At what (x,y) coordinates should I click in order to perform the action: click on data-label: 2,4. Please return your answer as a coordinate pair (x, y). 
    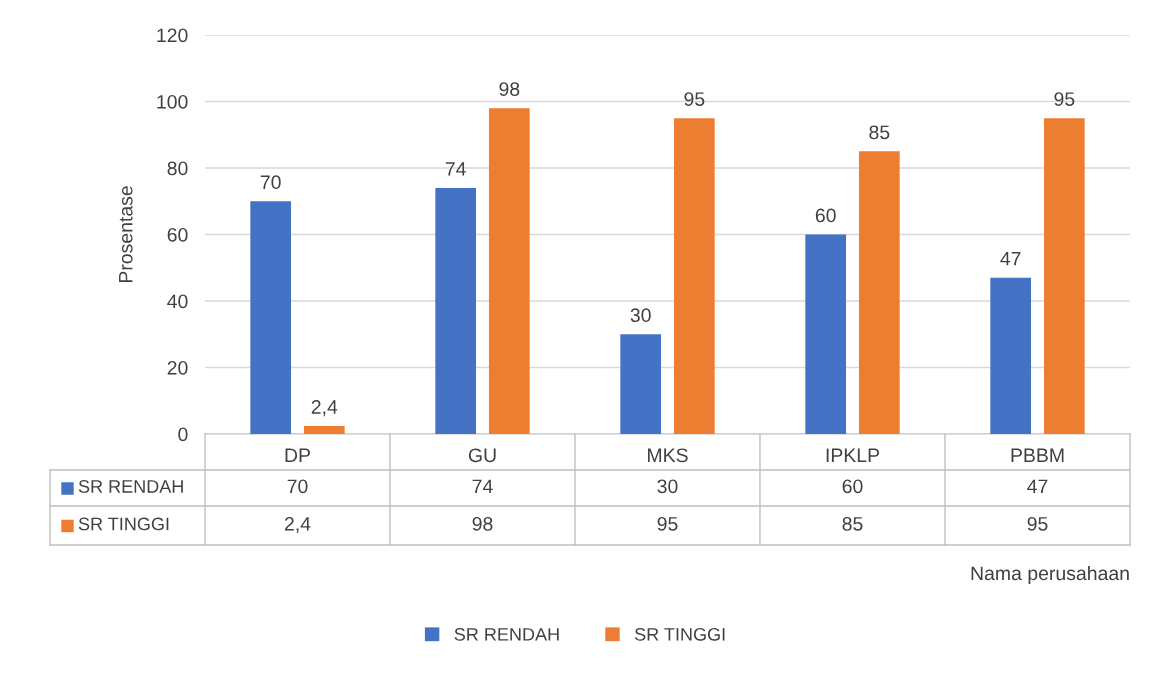
    Looking at the image, I should click on (297, 525).